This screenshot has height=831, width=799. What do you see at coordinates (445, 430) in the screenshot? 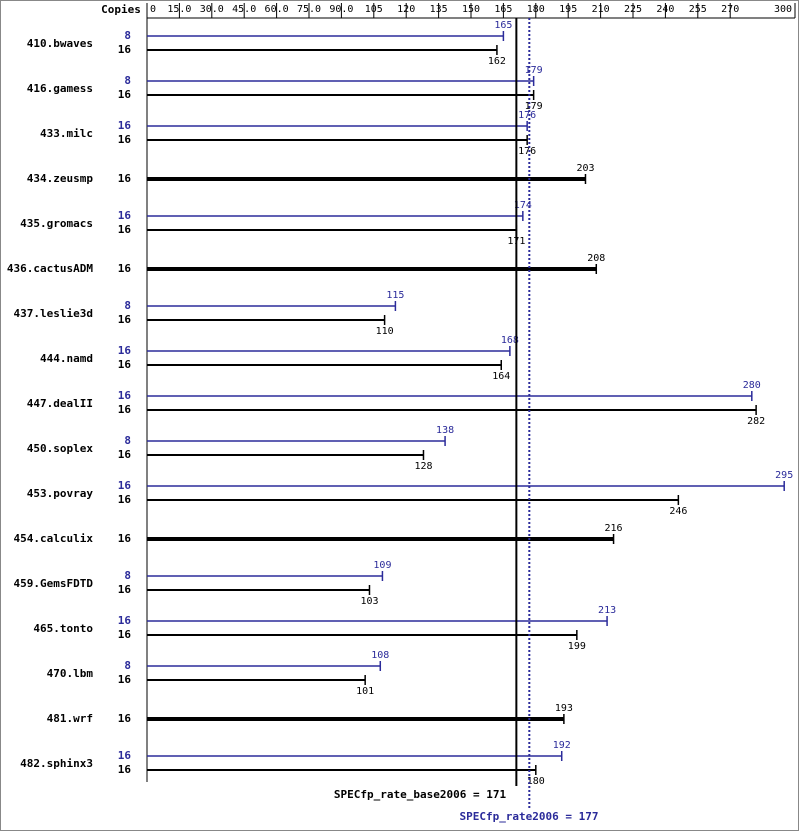
I see `value-label: 138` at bounding box center [445, 430].